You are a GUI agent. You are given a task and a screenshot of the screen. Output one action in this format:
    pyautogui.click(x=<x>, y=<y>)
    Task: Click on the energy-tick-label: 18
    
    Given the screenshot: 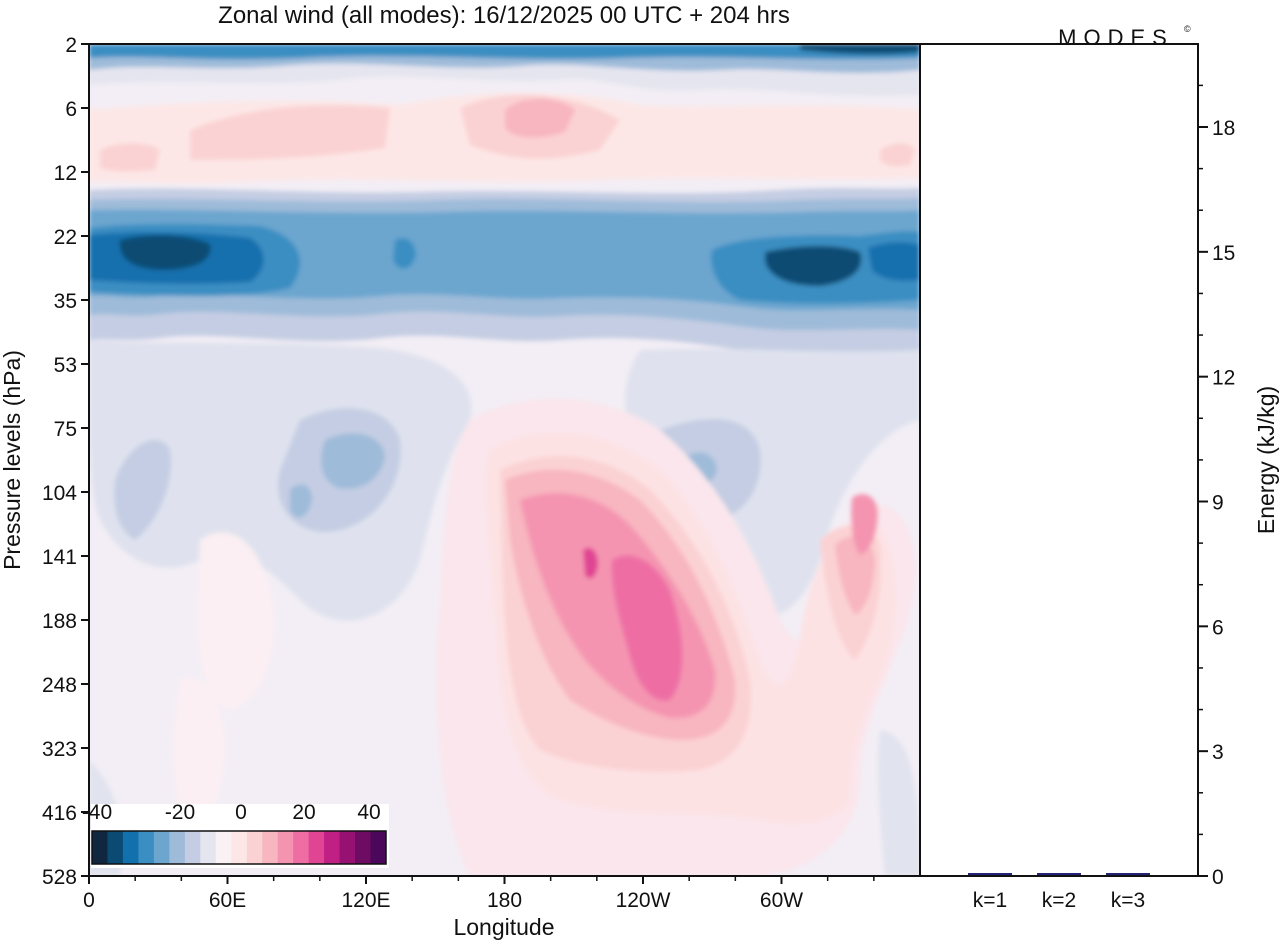 What is the action you would take?
    pyautogui.click(x=1223, y=128)
    